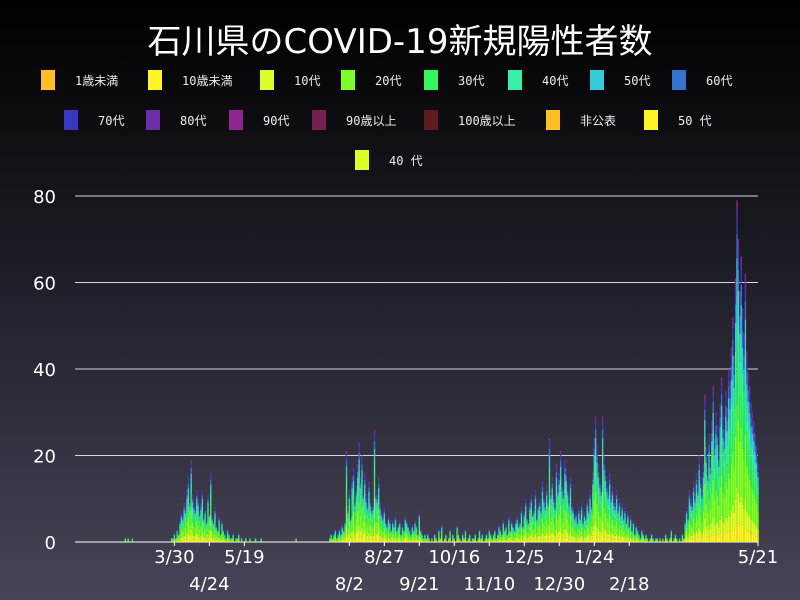 The image size is (800, 600). What do you see at coordinates (454, 80) in the screenshot?
I see `legend-item: 30代` at bounding box center [454, 80].